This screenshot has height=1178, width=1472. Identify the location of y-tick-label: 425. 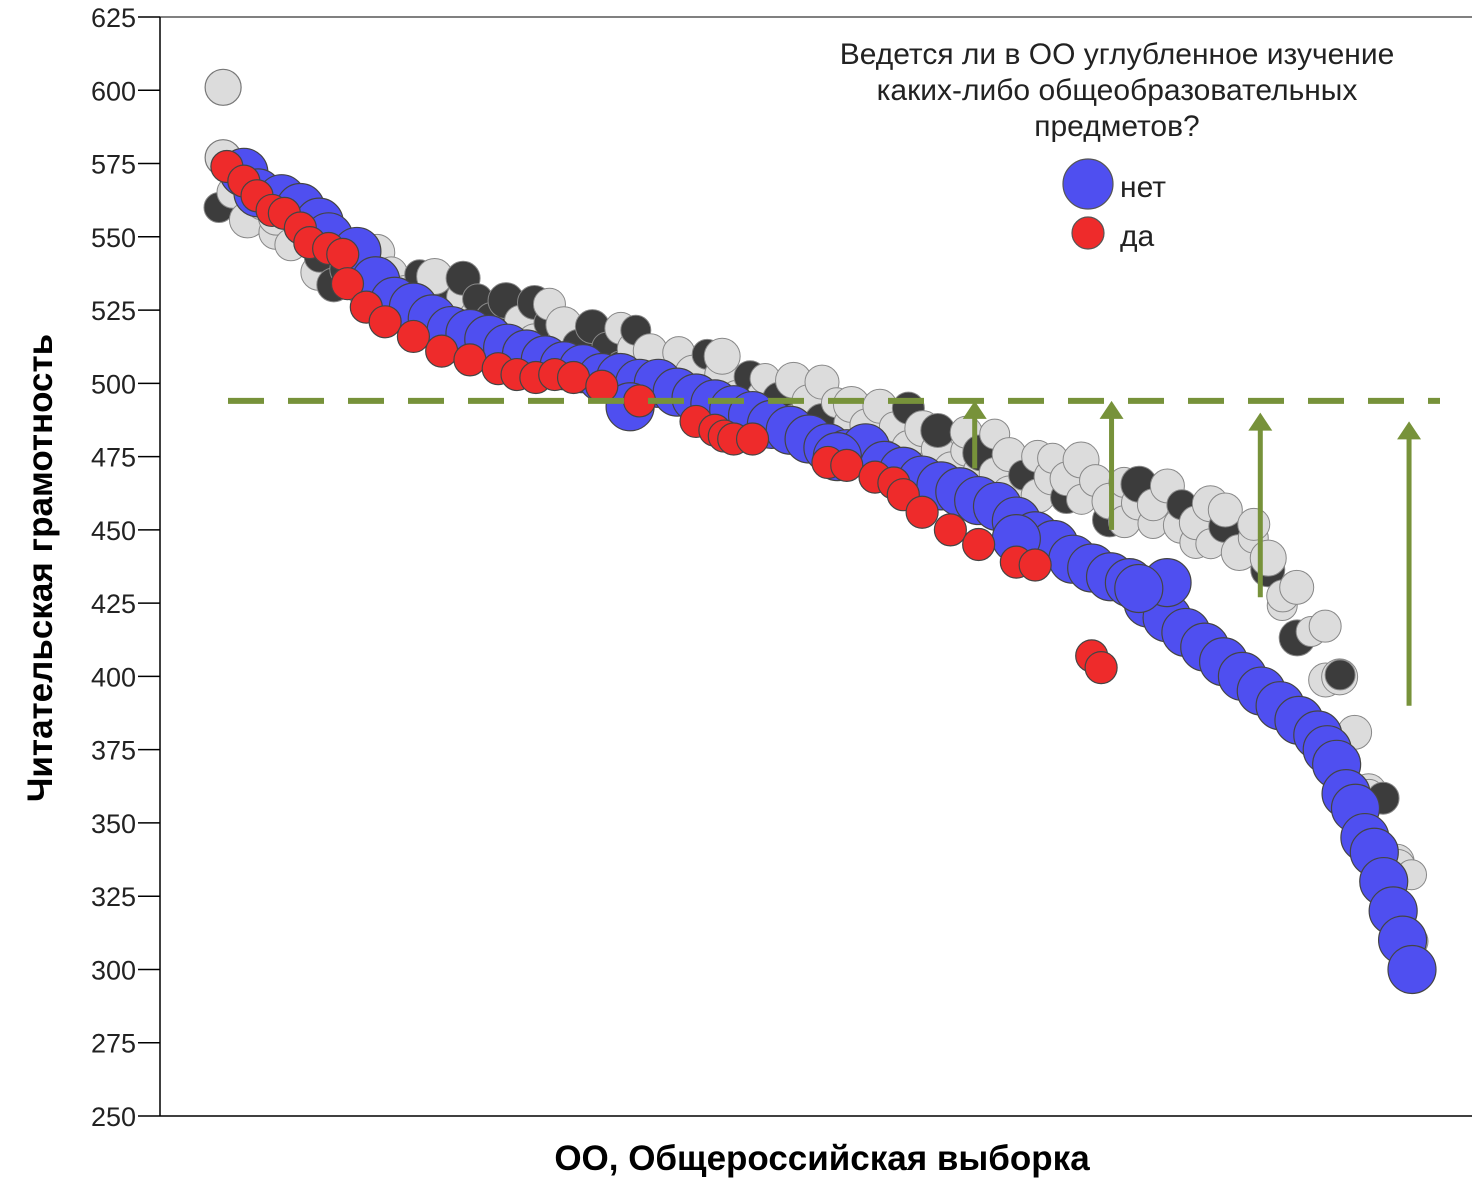
(113, 604).